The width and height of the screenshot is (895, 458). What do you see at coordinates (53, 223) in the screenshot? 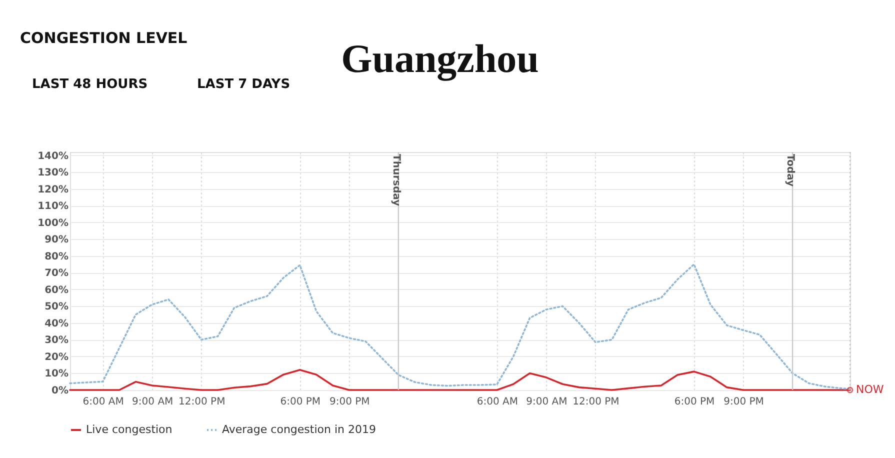
I see `y-tick-label: 100%` at bounding box center [53, 223].